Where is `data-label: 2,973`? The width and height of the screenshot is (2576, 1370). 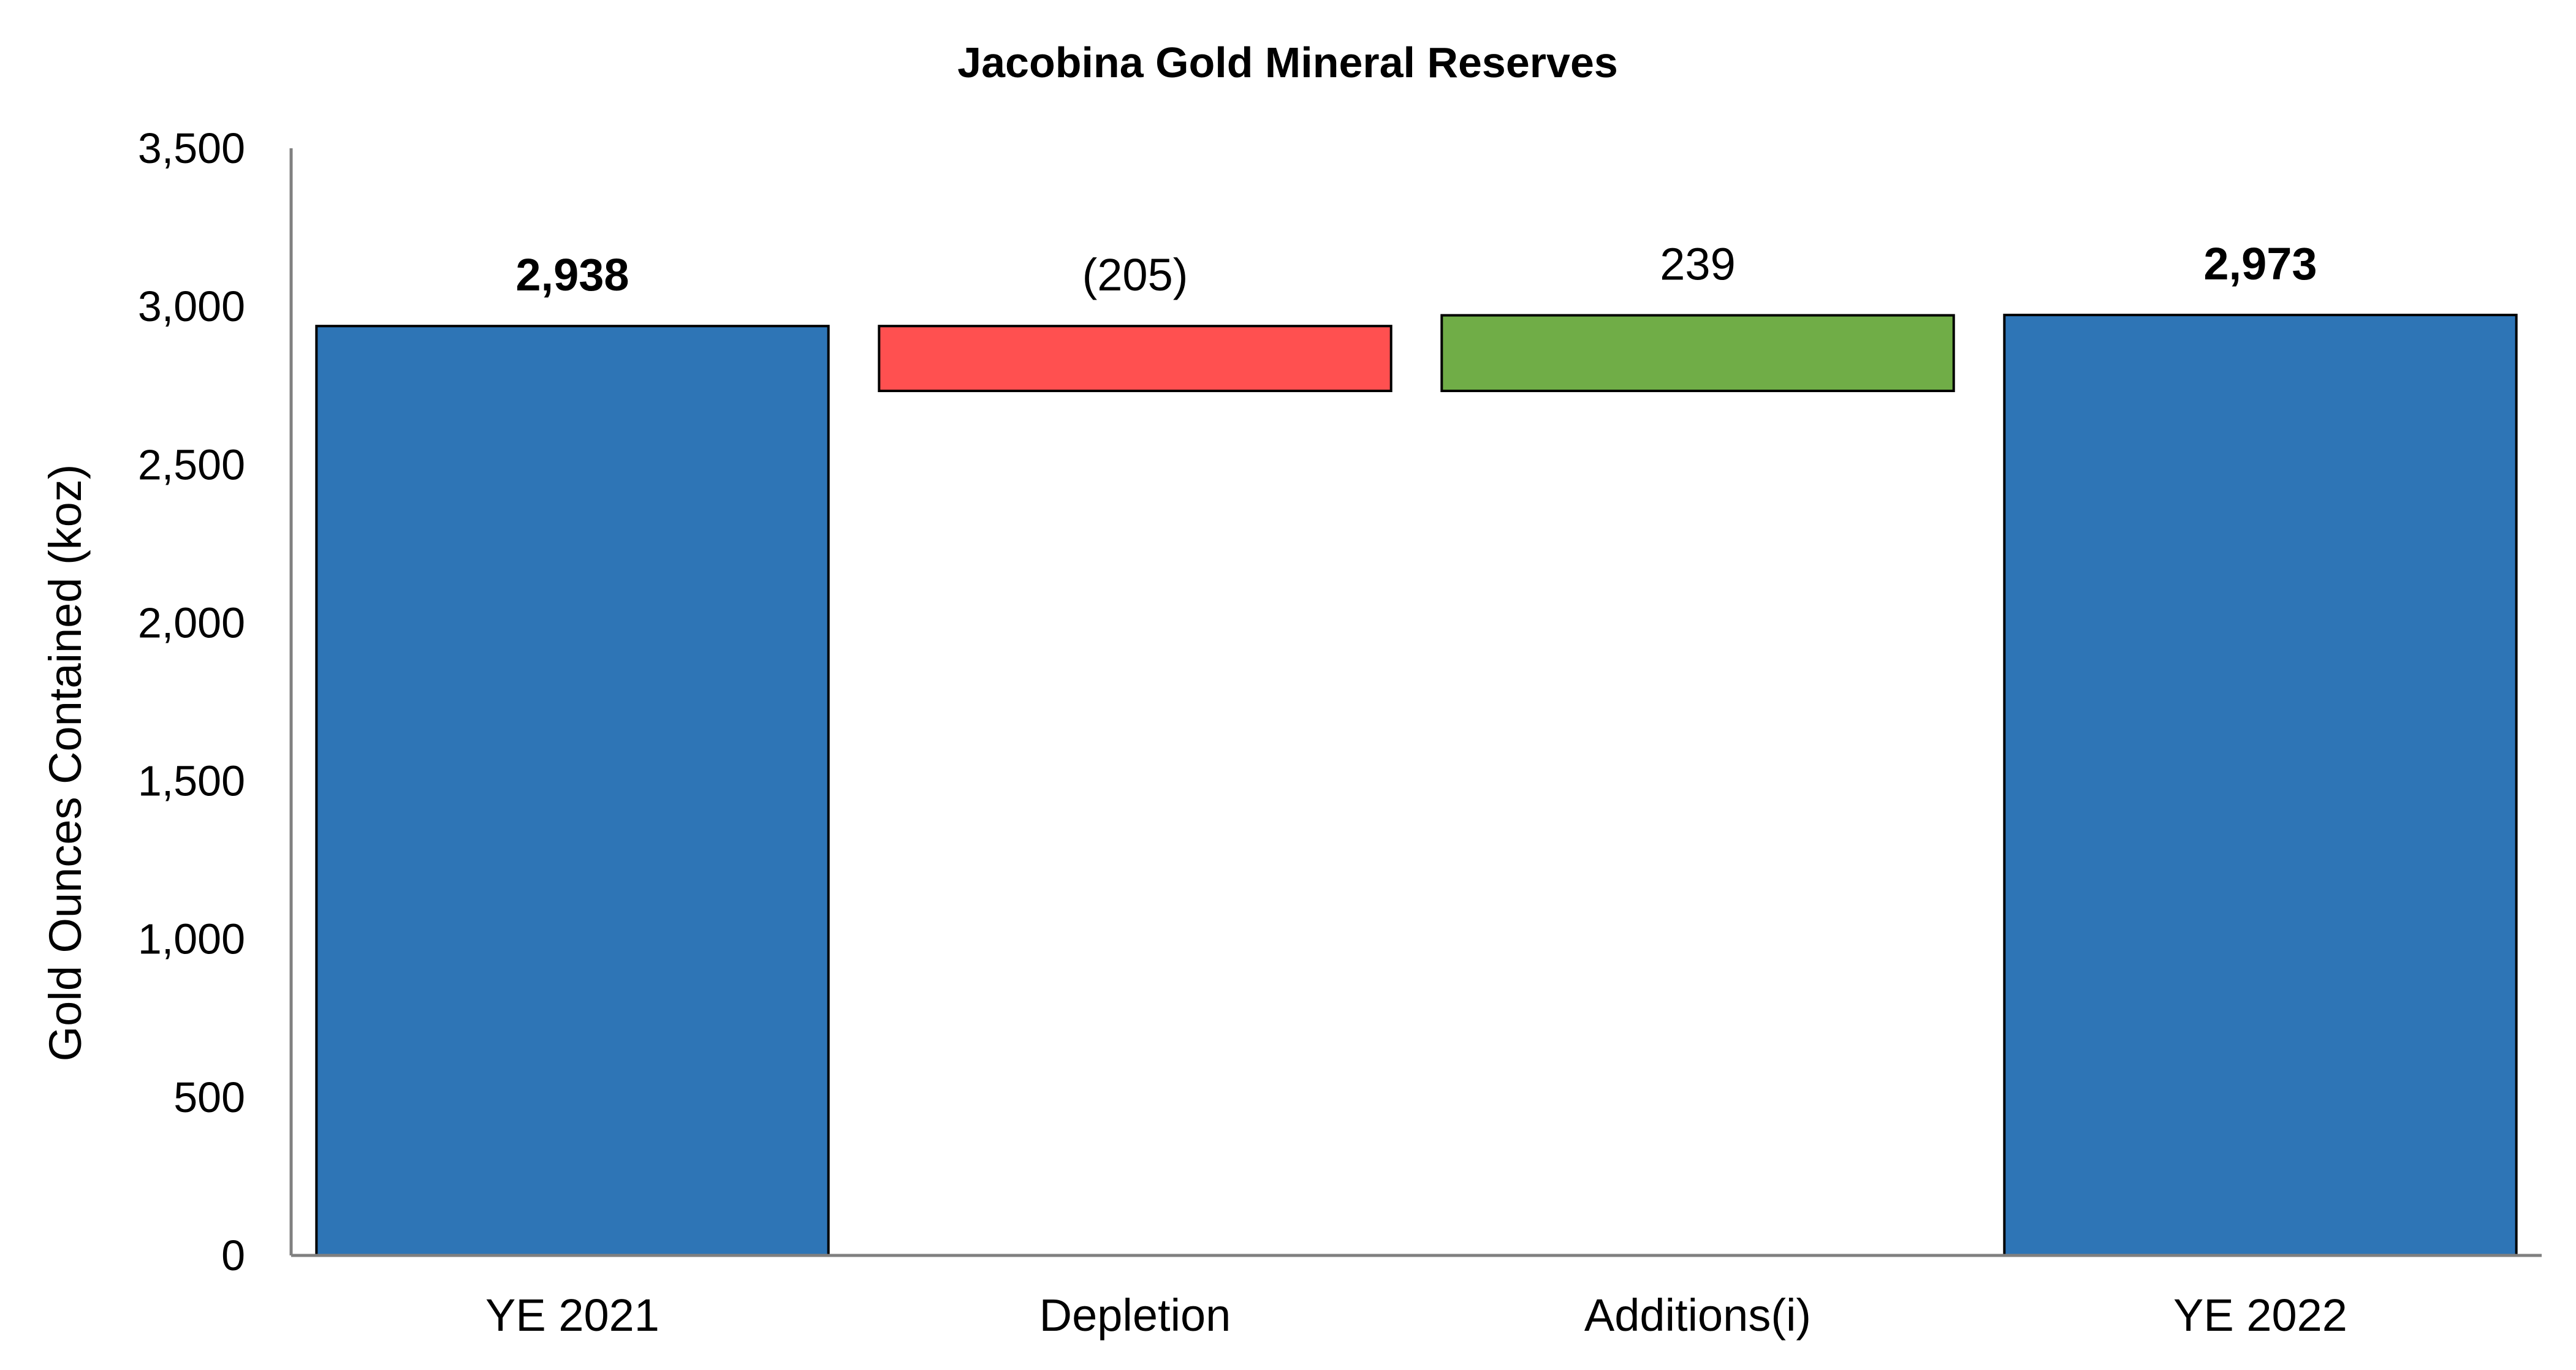 data-label: 2,973 is located at coordinates (2260, 263).